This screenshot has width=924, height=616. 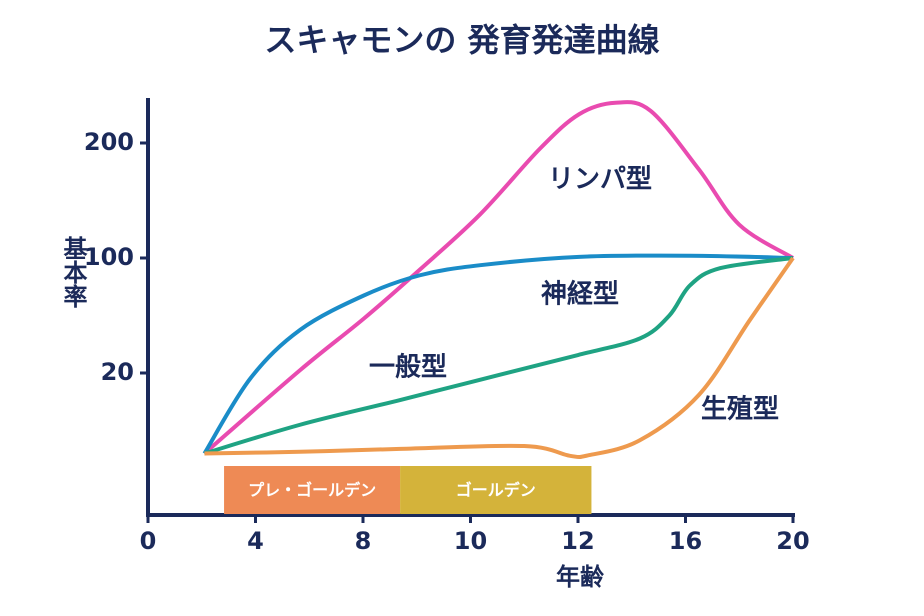 What do you see at coordinates (792, 541) in the screenshot?
I see `x-tick-label: 20` at bounding box center [792, 541].